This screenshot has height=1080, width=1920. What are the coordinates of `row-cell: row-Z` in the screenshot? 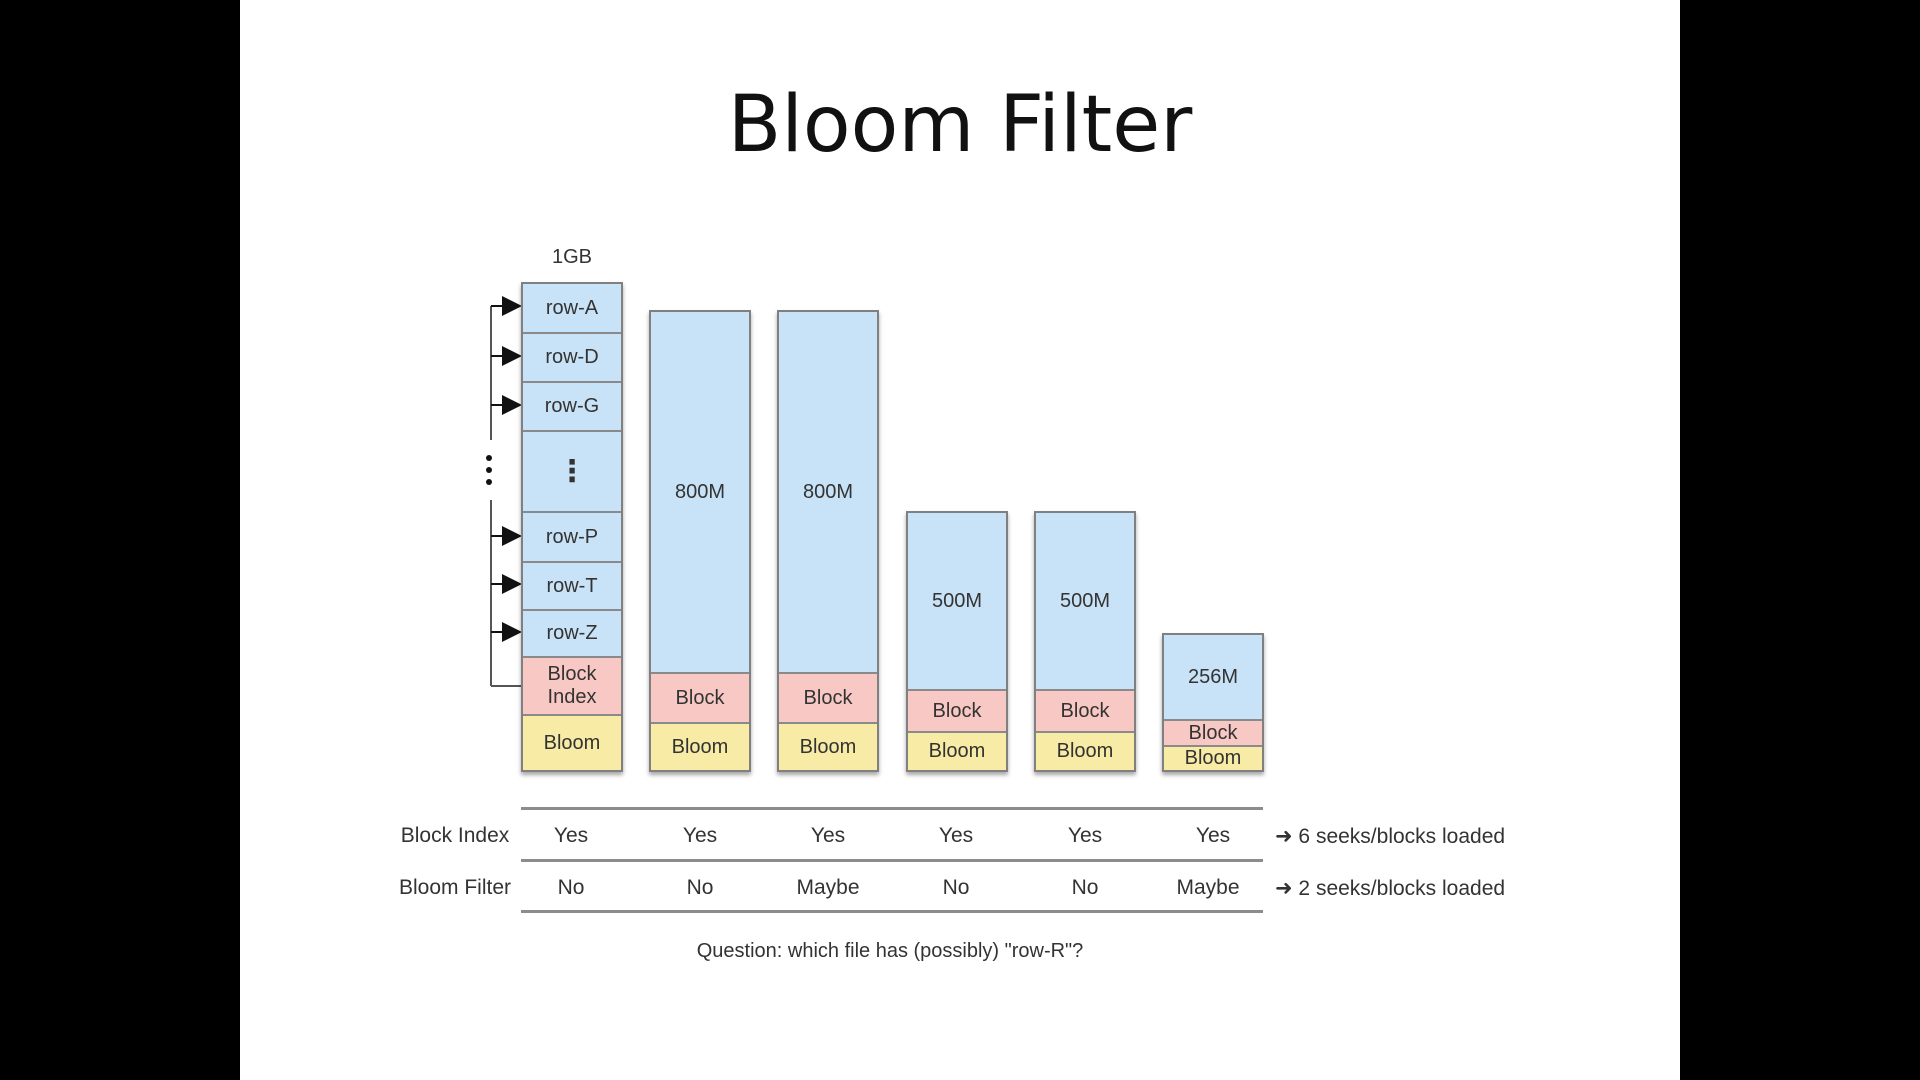 It's located at (572, 634).